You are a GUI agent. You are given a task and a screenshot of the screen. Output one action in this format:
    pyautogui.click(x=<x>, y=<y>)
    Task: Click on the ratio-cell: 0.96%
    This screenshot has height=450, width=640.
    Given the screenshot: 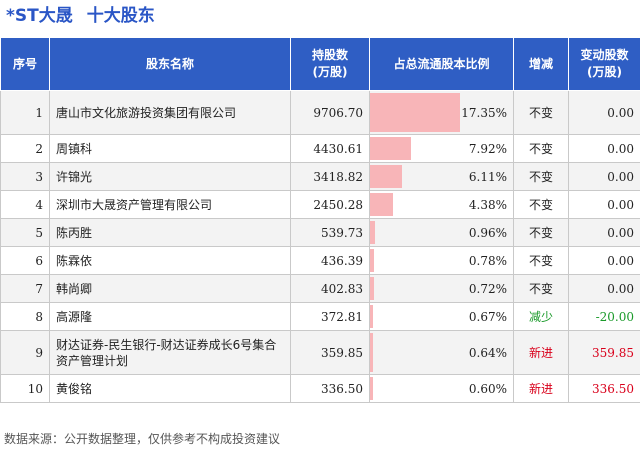 What is the action you would take?
    pyautogui.click(x=441, y=232)
    